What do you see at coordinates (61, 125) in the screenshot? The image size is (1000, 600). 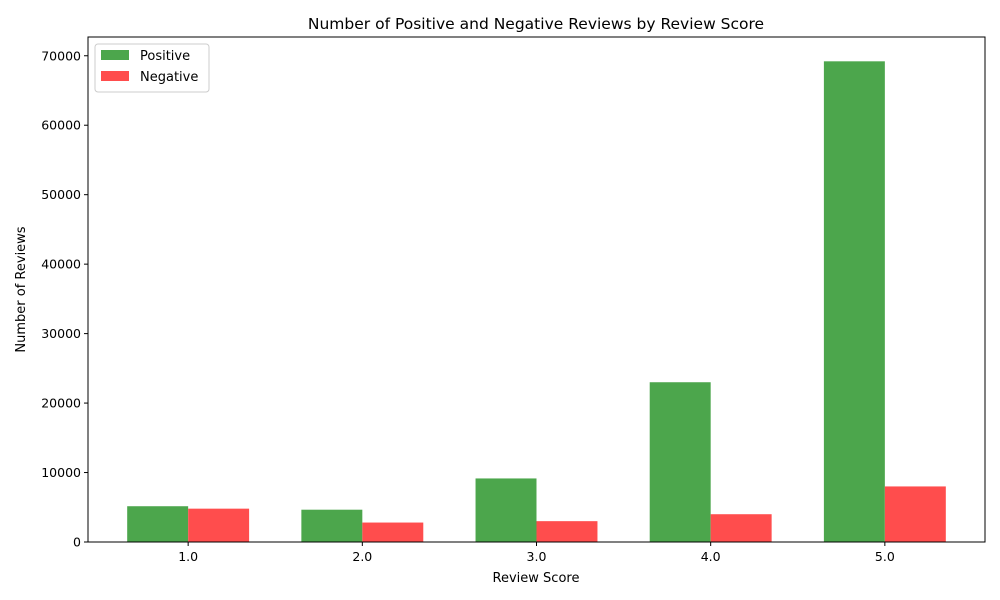 I see `y-tick-label: 60000` at bounding box center [61, 125].